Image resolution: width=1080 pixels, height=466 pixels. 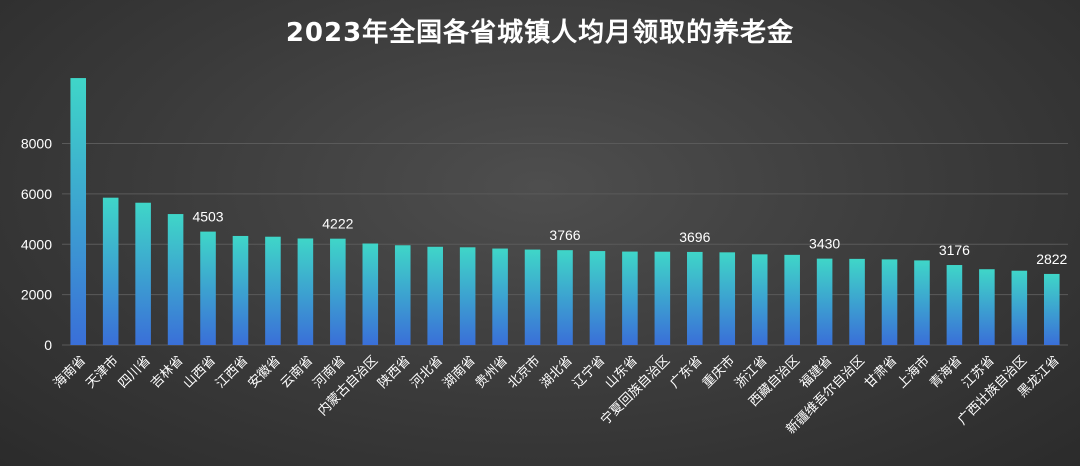 I want to click on data-label: 4222, so click(x=337, y=224).